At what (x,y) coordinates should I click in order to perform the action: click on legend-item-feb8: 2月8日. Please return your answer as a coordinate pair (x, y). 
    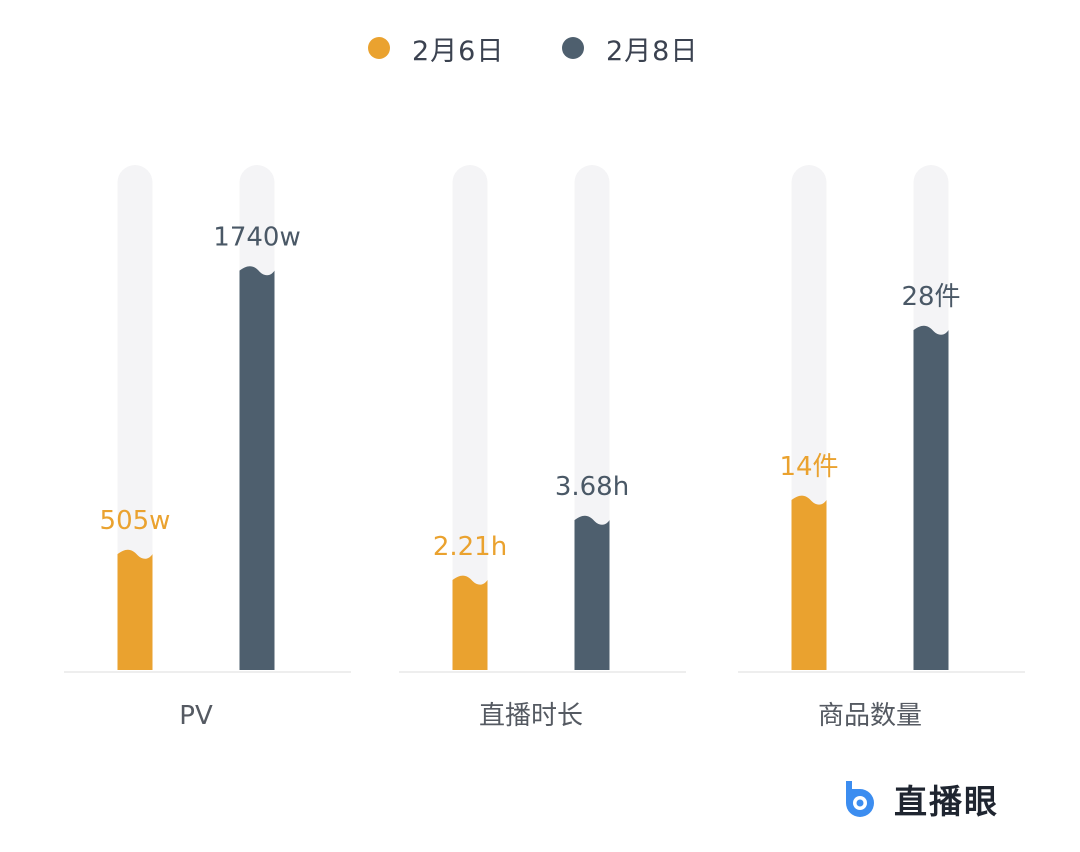
    Looking at the image, I should click on (630, 48).